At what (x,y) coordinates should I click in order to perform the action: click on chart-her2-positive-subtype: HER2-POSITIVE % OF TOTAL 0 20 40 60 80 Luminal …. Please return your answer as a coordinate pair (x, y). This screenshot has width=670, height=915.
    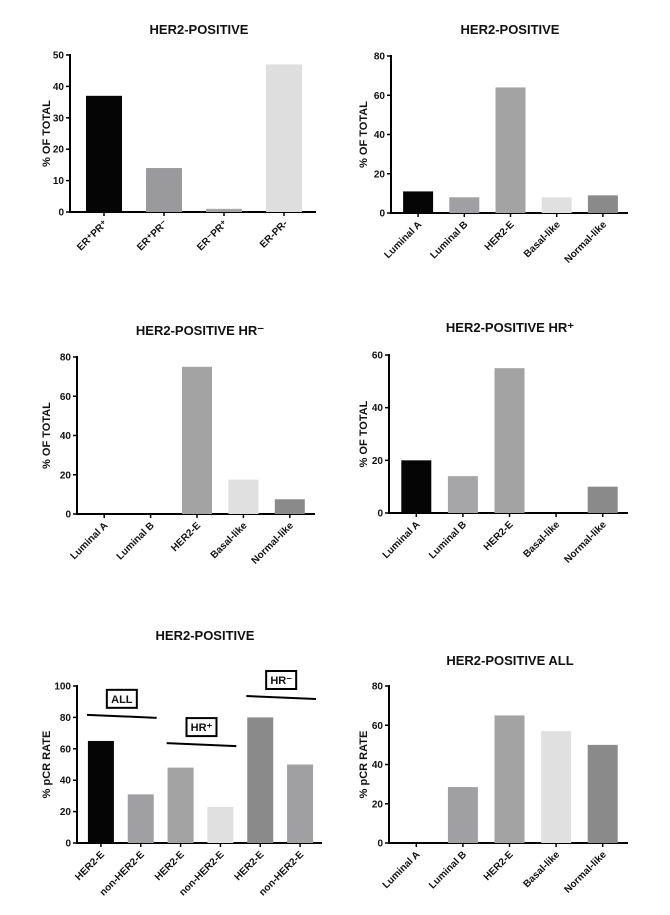
    Looking at the image, I should click on (493, 144).